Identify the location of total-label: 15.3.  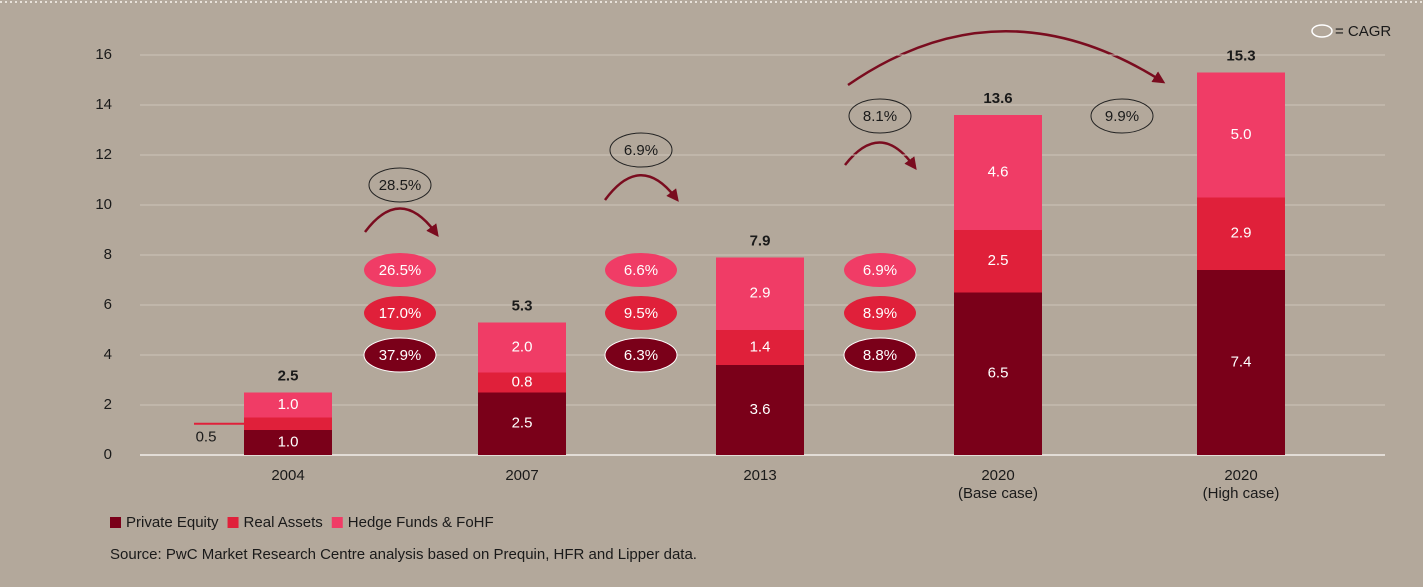
(1240, 55).